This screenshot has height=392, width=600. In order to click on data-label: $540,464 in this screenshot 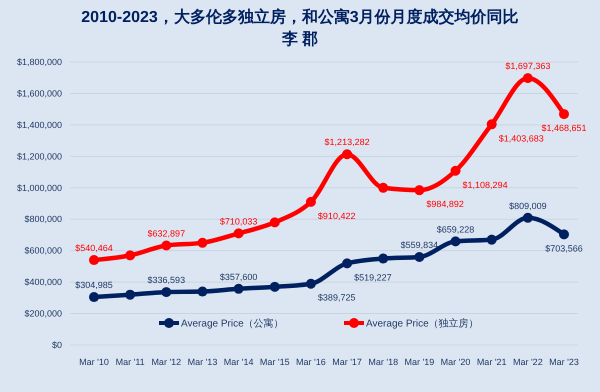, I will do `click(94, 248)`.